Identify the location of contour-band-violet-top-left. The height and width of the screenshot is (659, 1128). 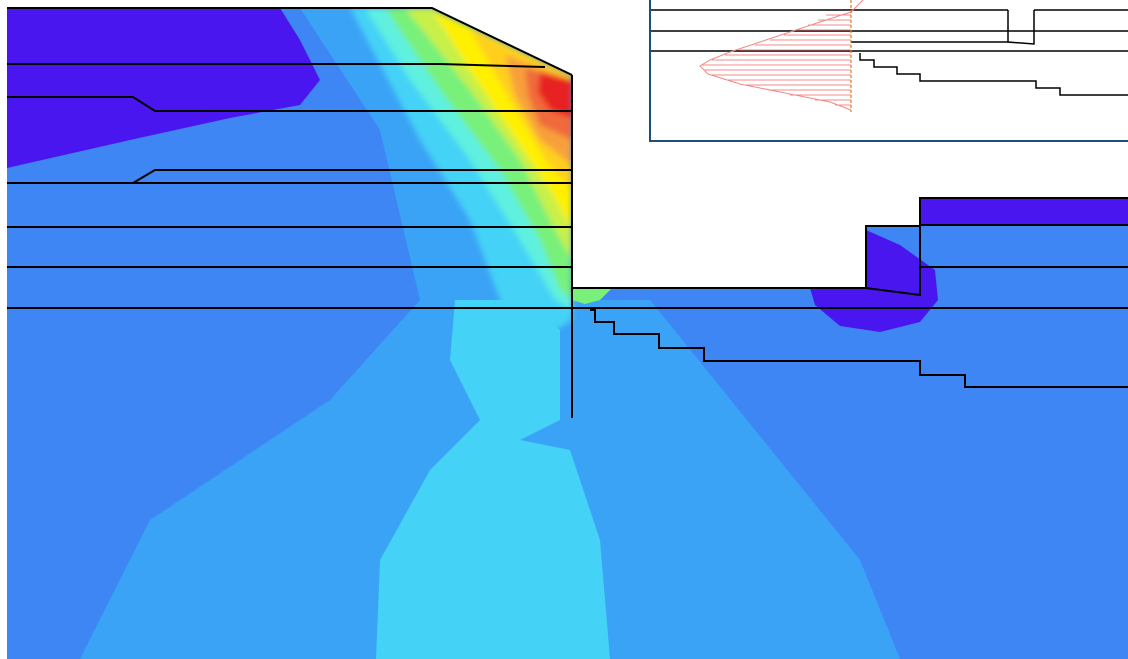
(163, 88).